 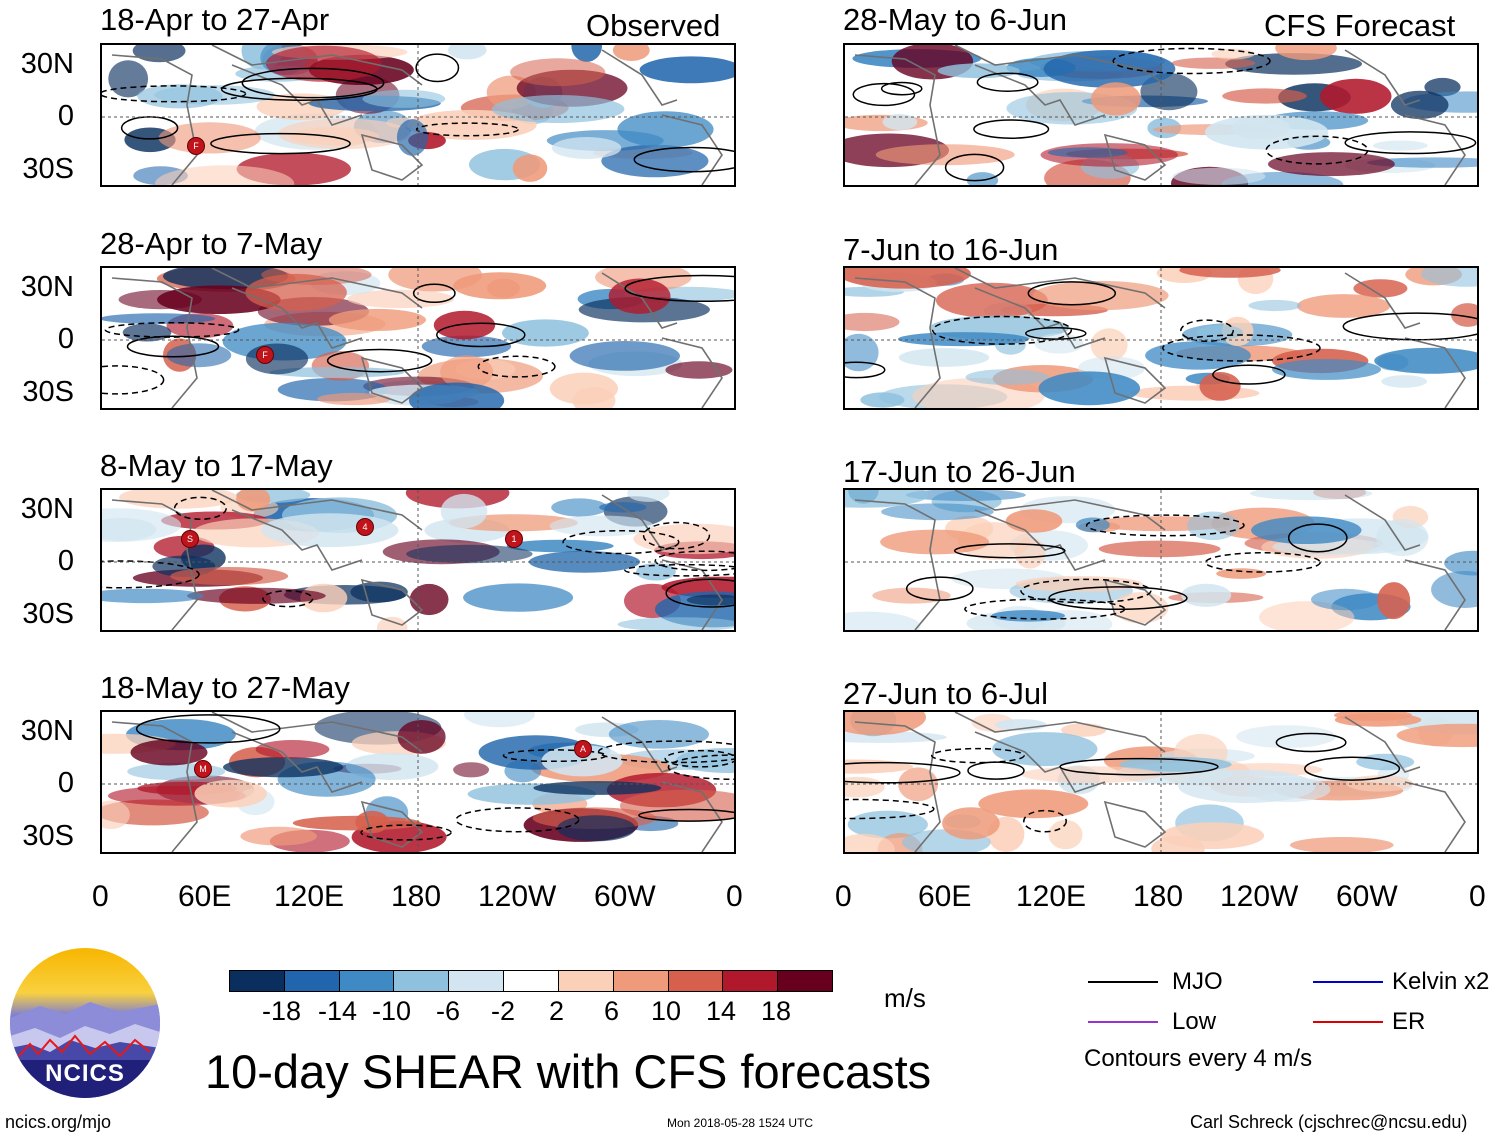 I want to click on panel-title-fcst-3: 17-Jun to 26-Jun, so click(x=959, y=471).